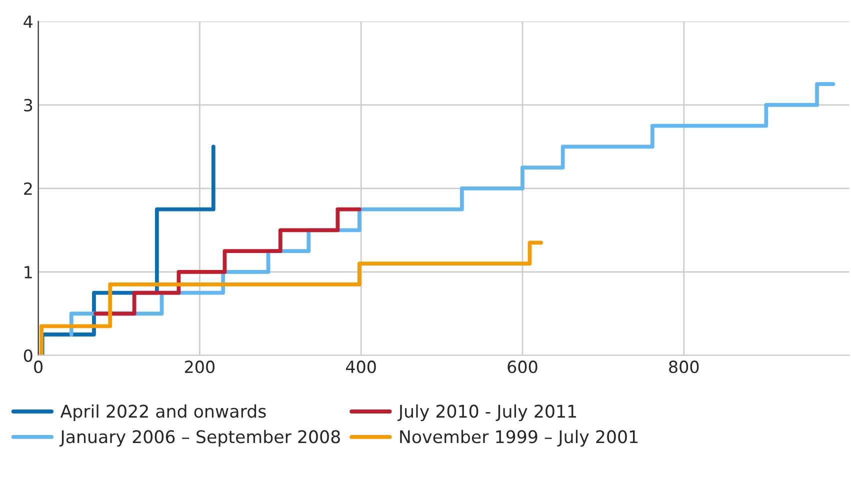 Image resolution: width=851 pixels, height=477 pixels. I want to click on y-tick-label: 3, so click(28, 105).